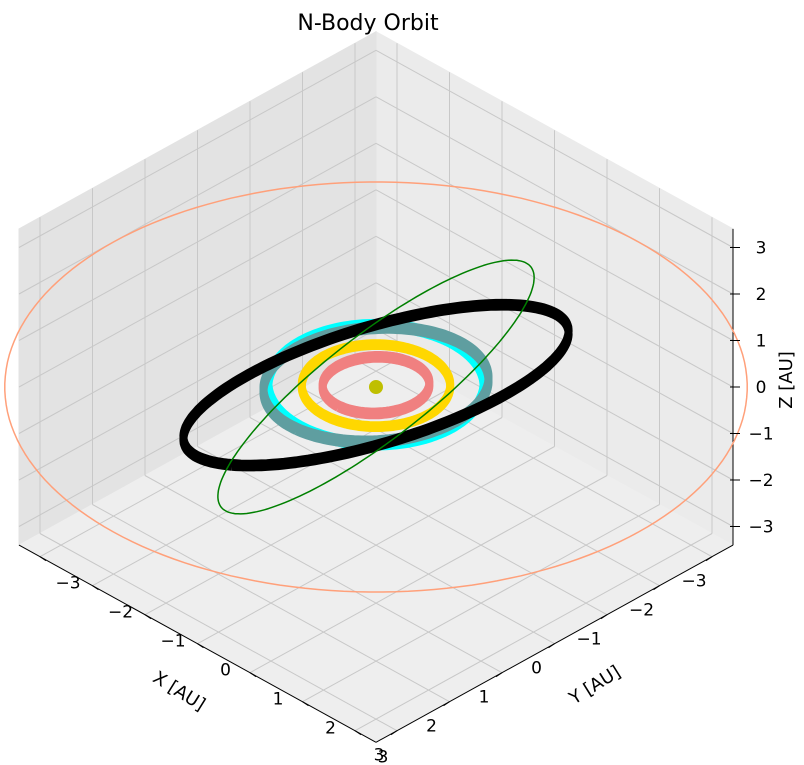 The height and width of the screenshot is (765, 804). Describe the element at coordinates (760, 481) in the screenshot. I see `z-tick-label: −2` at that location.